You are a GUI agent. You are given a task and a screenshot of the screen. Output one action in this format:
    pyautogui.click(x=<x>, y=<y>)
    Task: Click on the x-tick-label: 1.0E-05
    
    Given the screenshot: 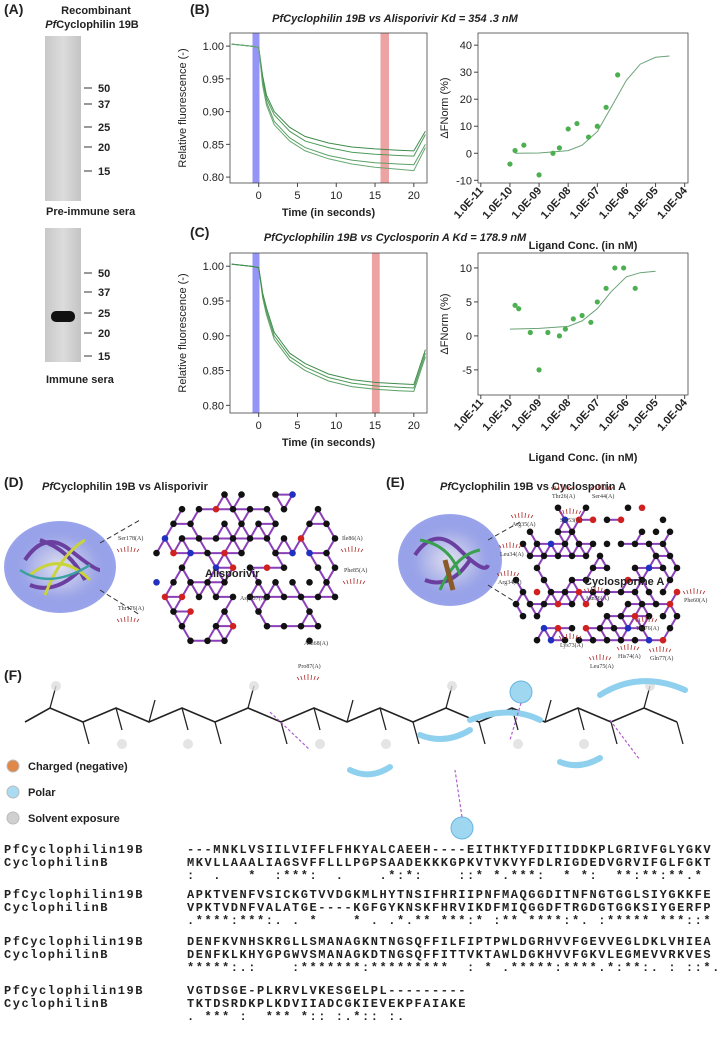 What is the action you would take?
    pyautogui.click(x=643, y=415)
    